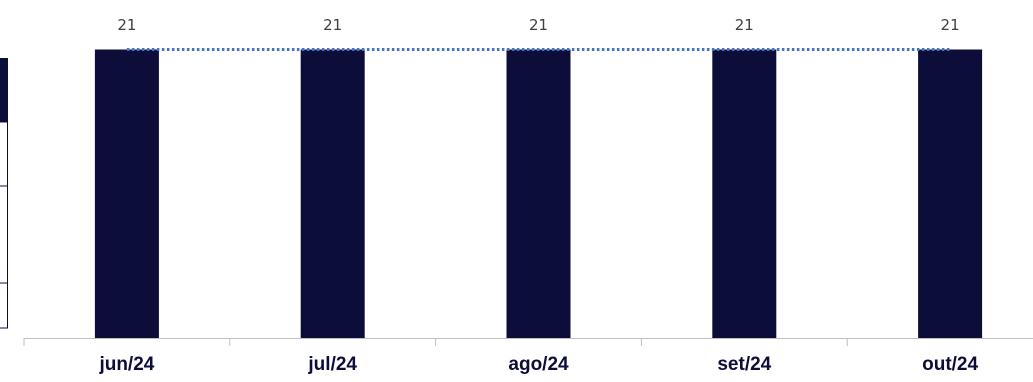 This screenshot has width=1033, height=382. I want to click on category-labels-layer: jun/24 jul/24 ago/24 set/24 out/24, so click(538, 364).